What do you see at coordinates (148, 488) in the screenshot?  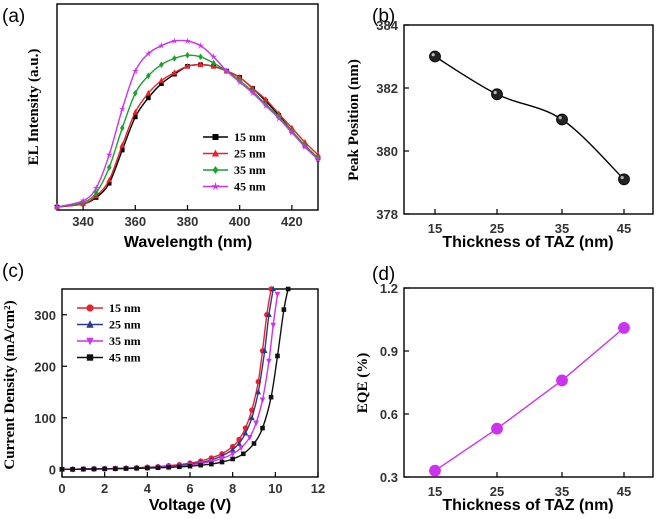 I see `panel-c-x-tick-label-4: 4` at bounding box center [148, 488].